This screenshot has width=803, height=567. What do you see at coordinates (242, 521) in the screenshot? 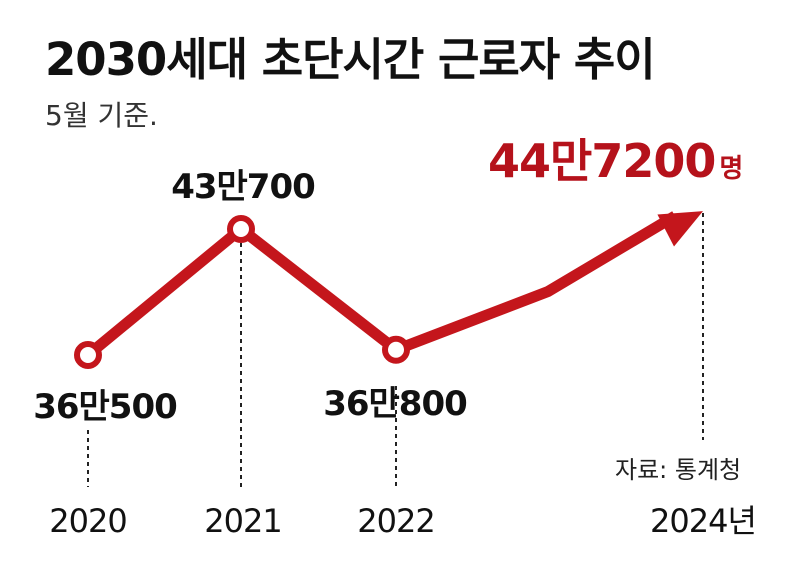
I see `x-tick-1: 2021` at bounding box center [242, 521].